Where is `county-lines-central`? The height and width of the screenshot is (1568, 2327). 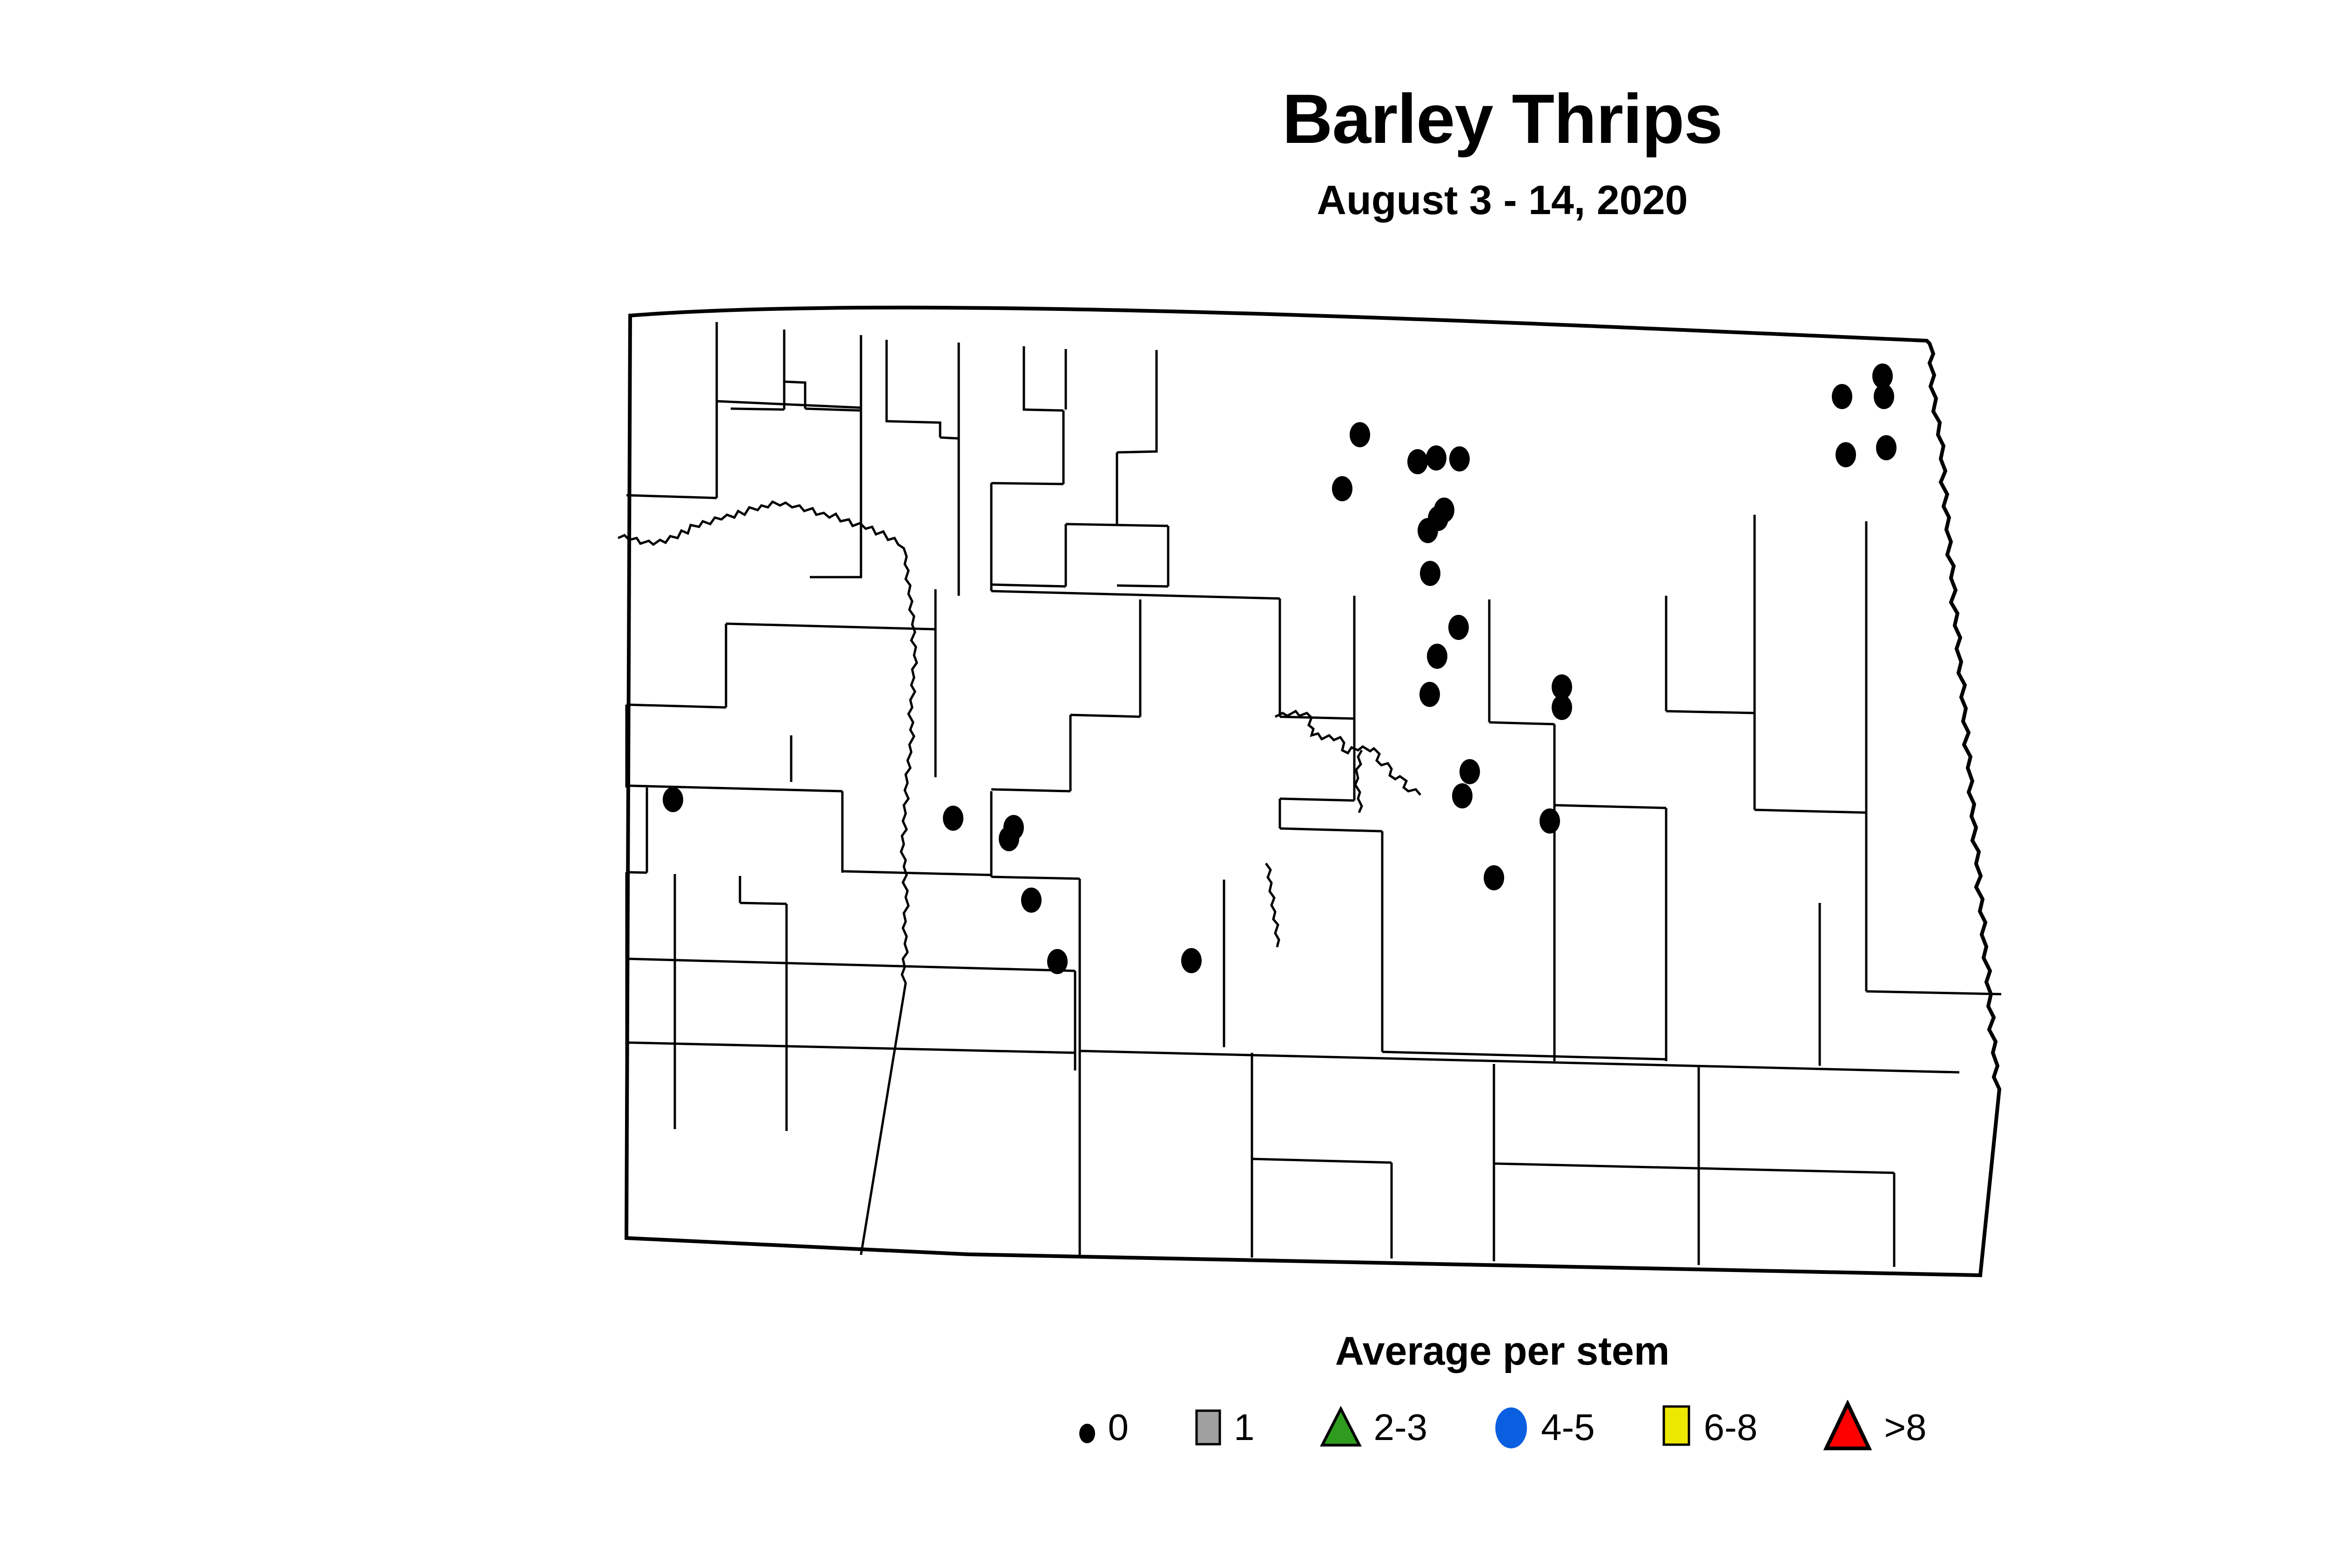
county-lines-central is located at coordinates (1247, 708).